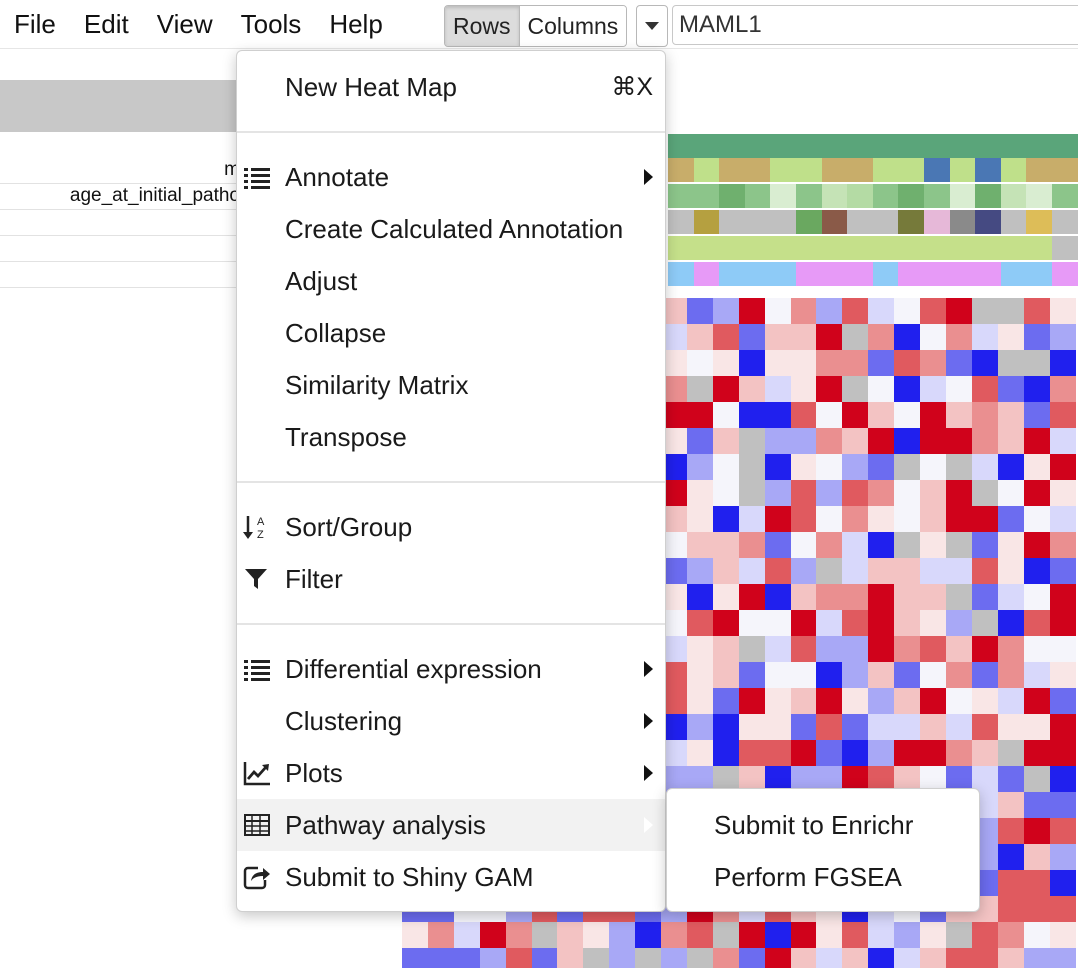  I want to click on menu-edit: Edit, so click(106, 24).